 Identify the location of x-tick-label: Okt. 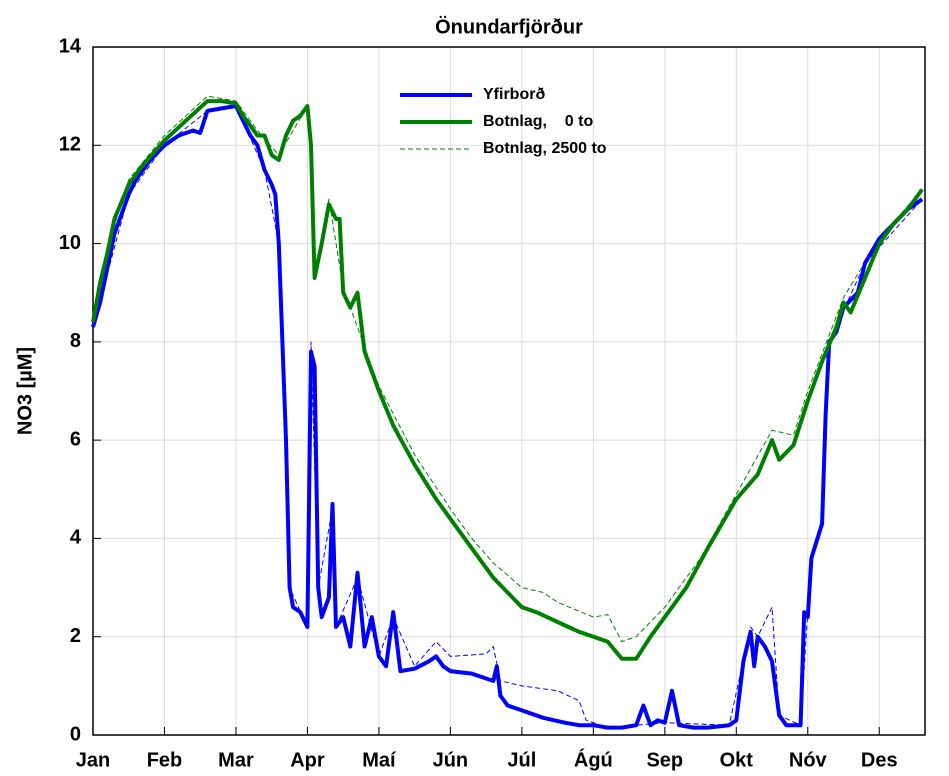
(737, 760).